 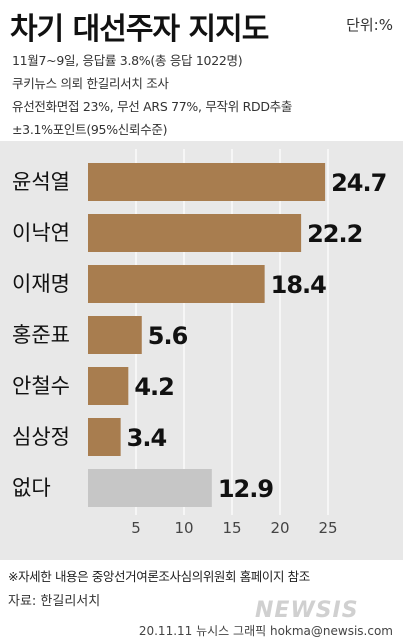 I want to click on chart-title: 차기 대선주자 지지도, so click(x=139, y=29).